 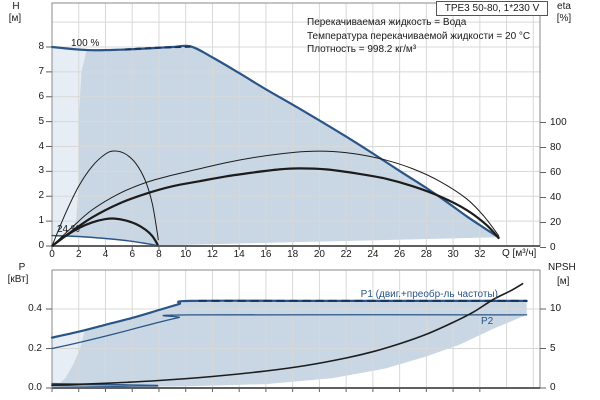 What do you see at coordinates (266, 254) in the screenshot?
I see `q-tick-label: 16` at bounding box center [266, 254].